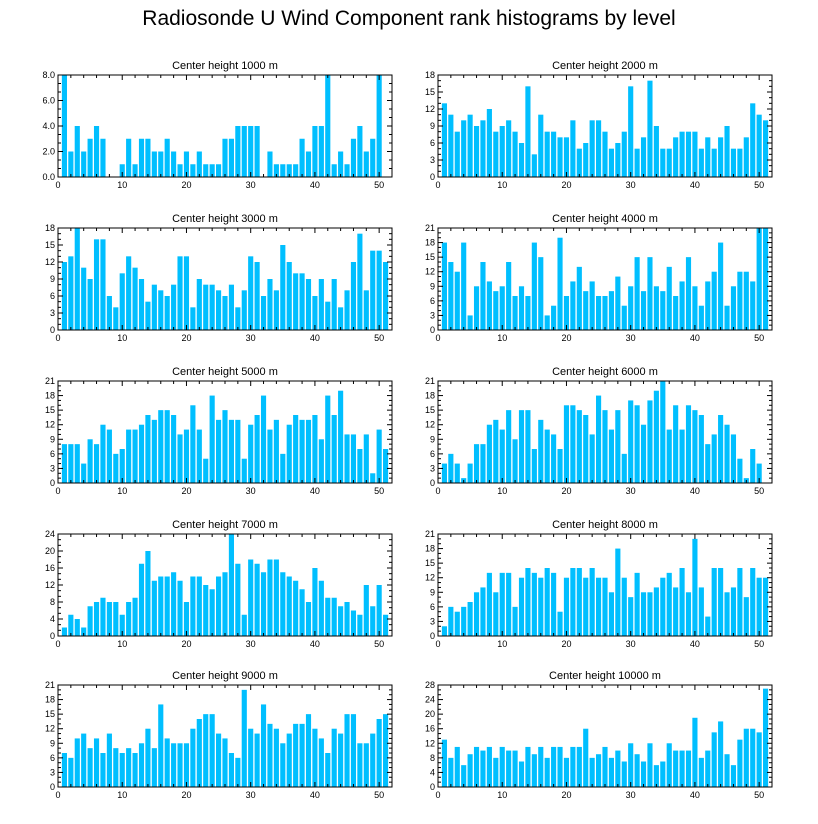 The height and width of the screenshot is (824, 818). I want to click on y-tick-label: 15, so click(430, 410).